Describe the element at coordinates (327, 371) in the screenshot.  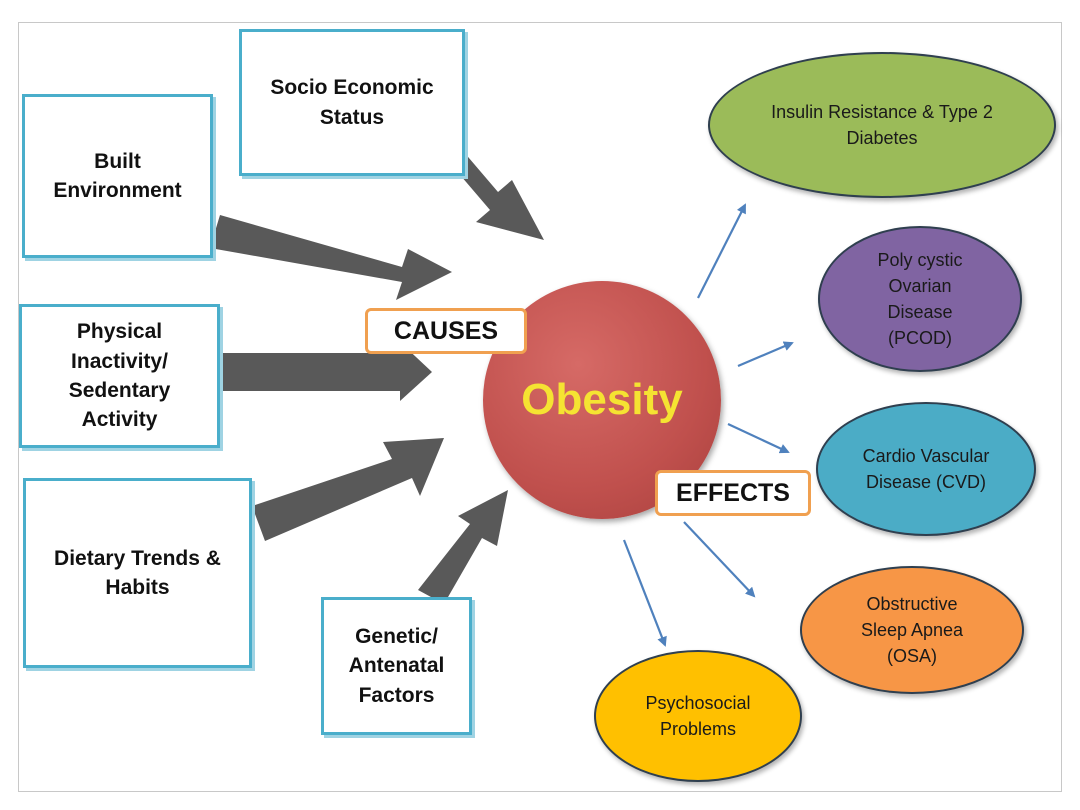
I see `arrow-physical-to-obesity` at that location.